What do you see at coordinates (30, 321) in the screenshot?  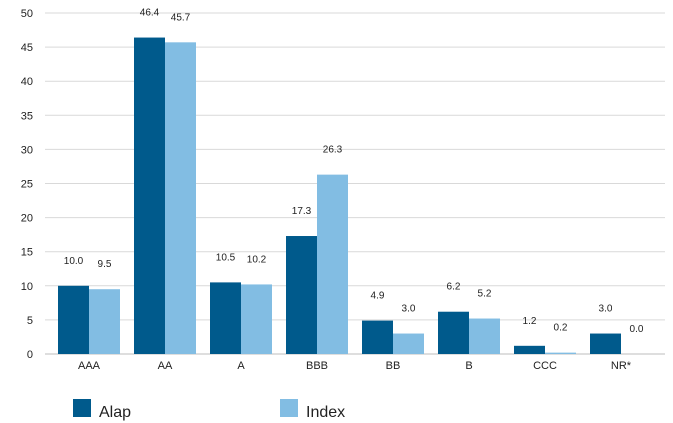 I see `y-tick-label: 5` at bounding box center [30, 321].